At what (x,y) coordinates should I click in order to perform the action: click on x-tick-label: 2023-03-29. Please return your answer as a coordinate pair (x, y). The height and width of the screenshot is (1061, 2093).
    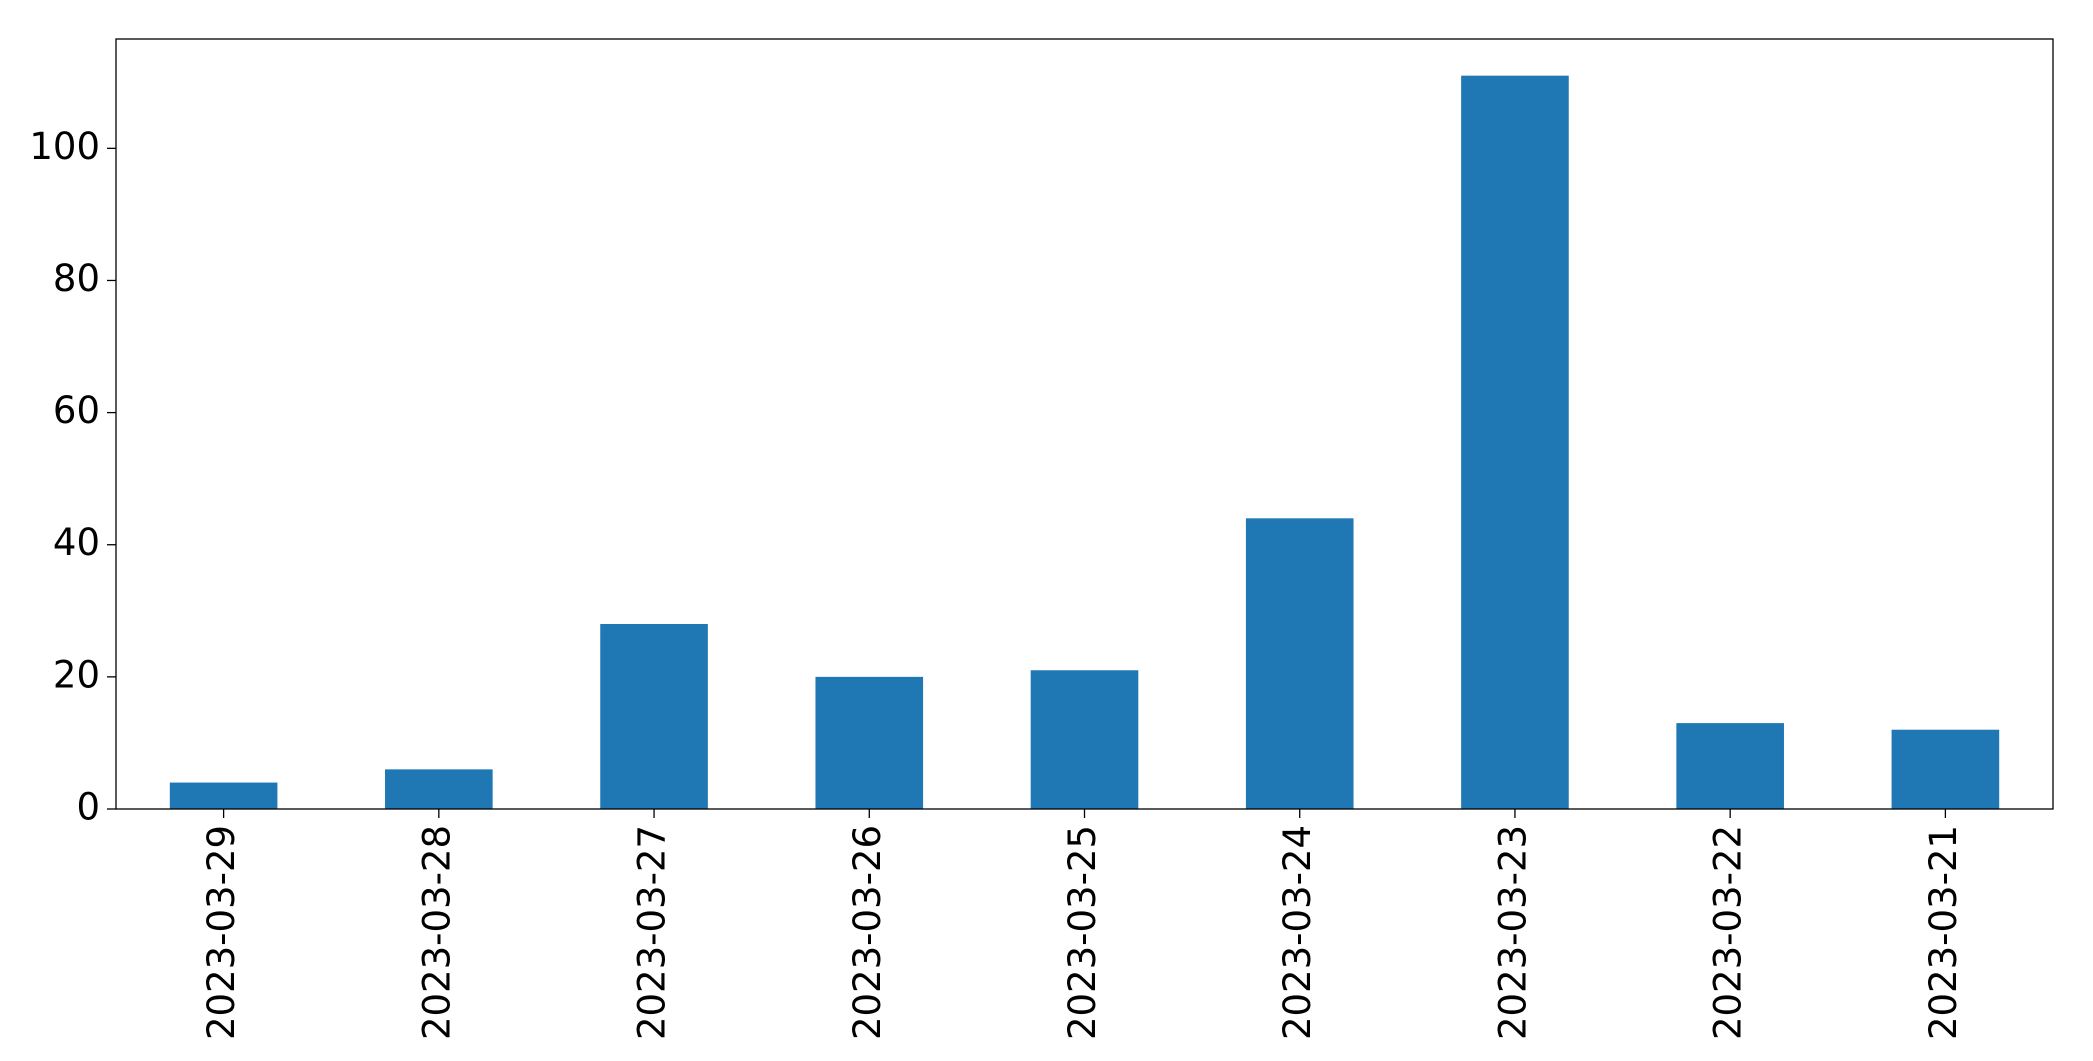
    Looking at the image, I should click on (221, 932).